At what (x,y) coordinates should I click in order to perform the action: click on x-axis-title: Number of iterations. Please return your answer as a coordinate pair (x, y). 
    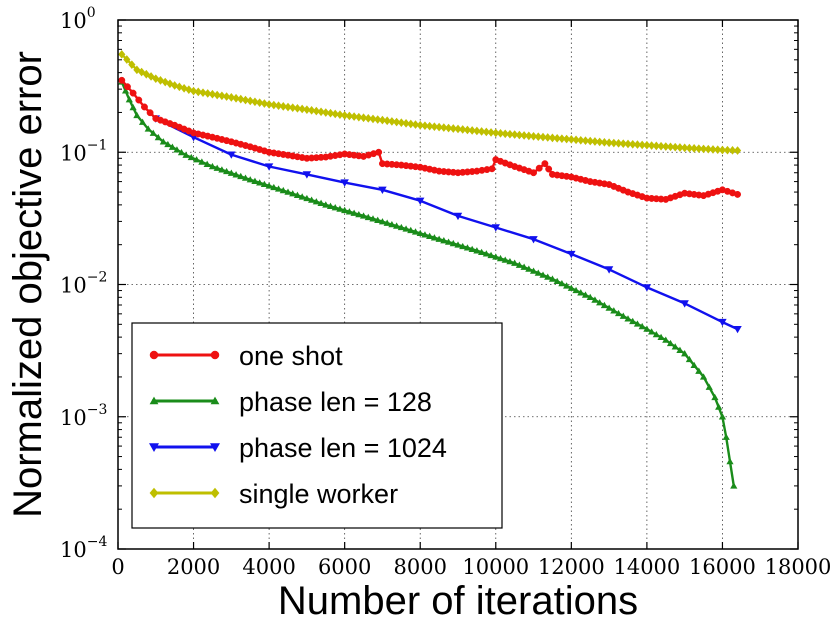
    Looking at the image, I should click on (458, 601).